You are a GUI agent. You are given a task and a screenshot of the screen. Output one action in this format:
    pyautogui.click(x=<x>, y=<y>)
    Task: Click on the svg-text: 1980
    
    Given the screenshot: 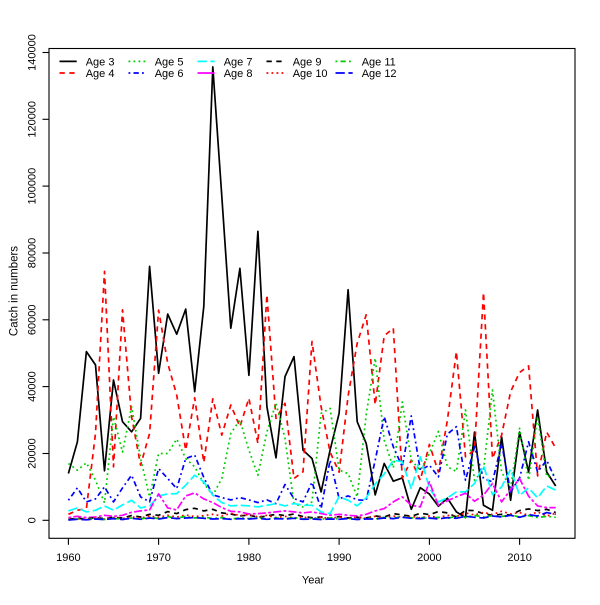 What is the action you would take?
    pyautogui.click(x=249, y=558)
    